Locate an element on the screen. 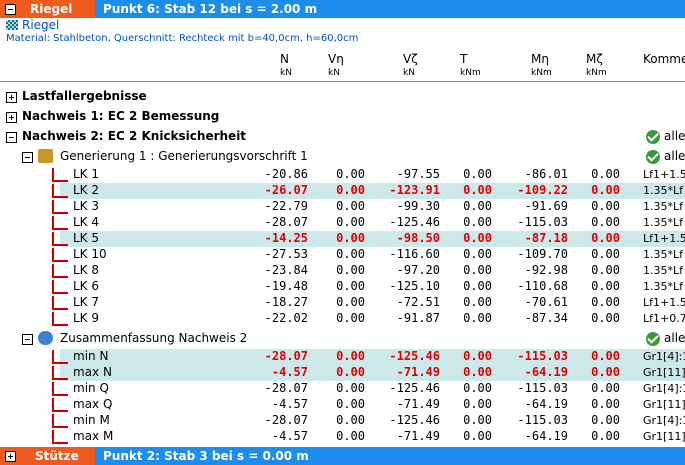 The image size is (685, 465). group-label: Zusammenfassung Nachweis 2 is located at coordinates (154, 338).